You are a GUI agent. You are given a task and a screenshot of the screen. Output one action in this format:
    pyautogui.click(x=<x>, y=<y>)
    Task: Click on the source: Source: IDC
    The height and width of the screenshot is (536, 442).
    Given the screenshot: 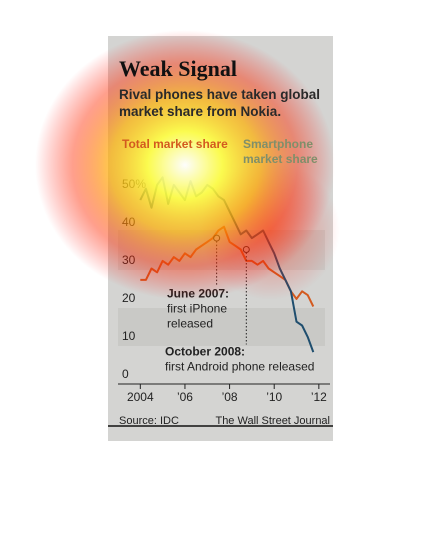 What is the action you would take?
    pyautogui.click(x=149, y=421)
    